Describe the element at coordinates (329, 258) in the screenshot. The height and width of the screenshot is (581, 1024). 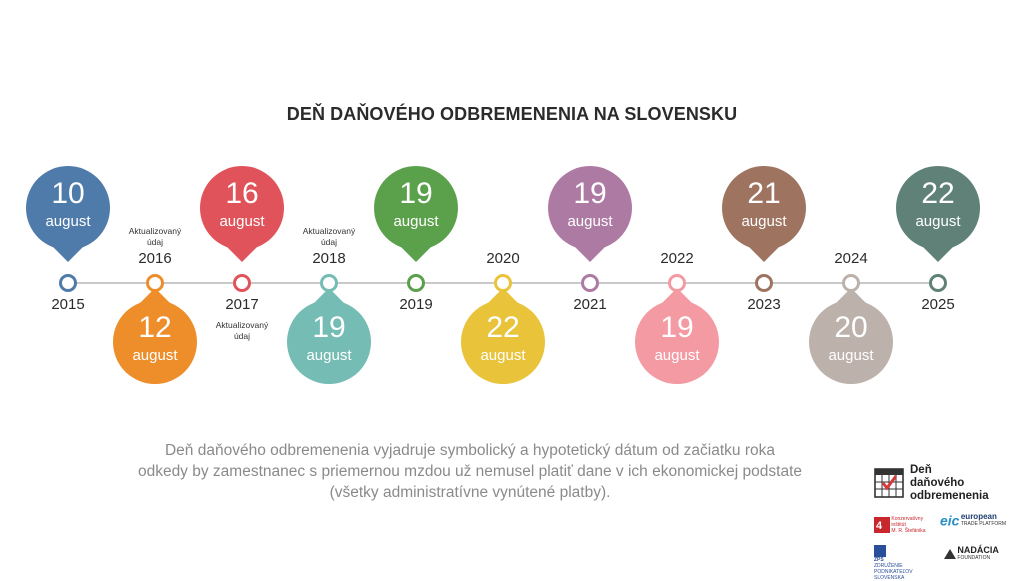
I see `year-label: 2018` at that location.